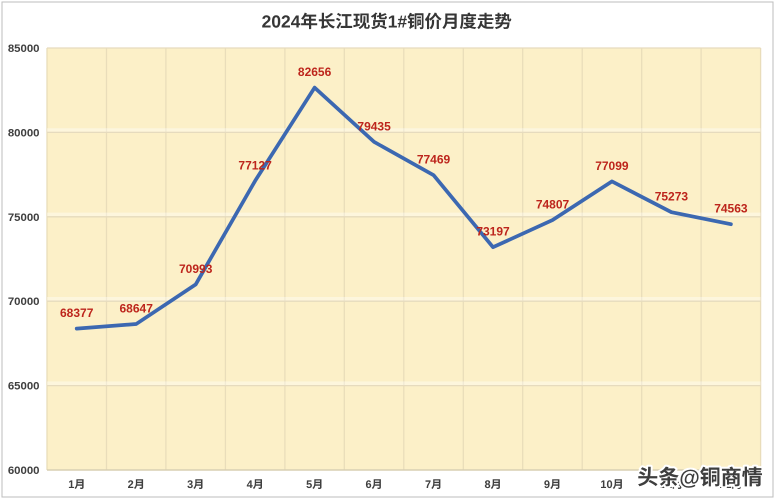 The width and height of the screenshot is (775, 500). Describe the element at coordinates (24, 471) in the screenshot. I see `svg-text: 60000` at that location.